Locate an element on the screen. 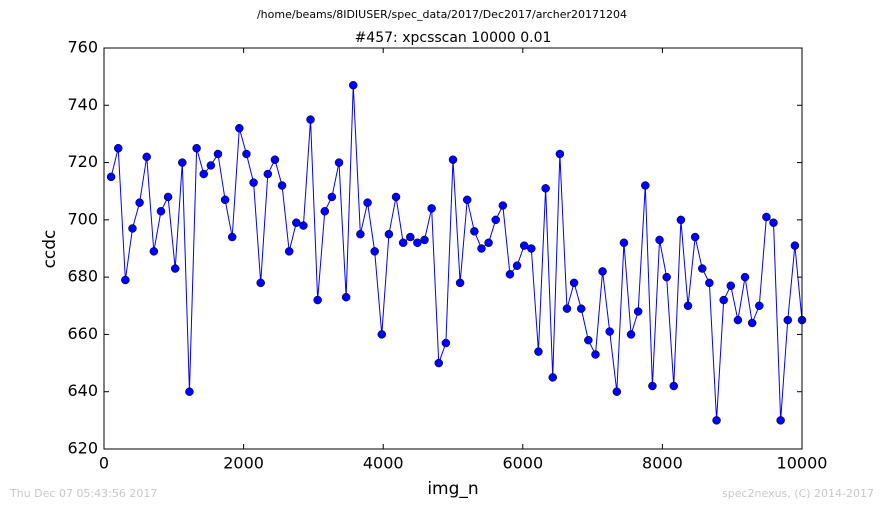  x-tick-label: 4000 is located at coordinates (383, 463).